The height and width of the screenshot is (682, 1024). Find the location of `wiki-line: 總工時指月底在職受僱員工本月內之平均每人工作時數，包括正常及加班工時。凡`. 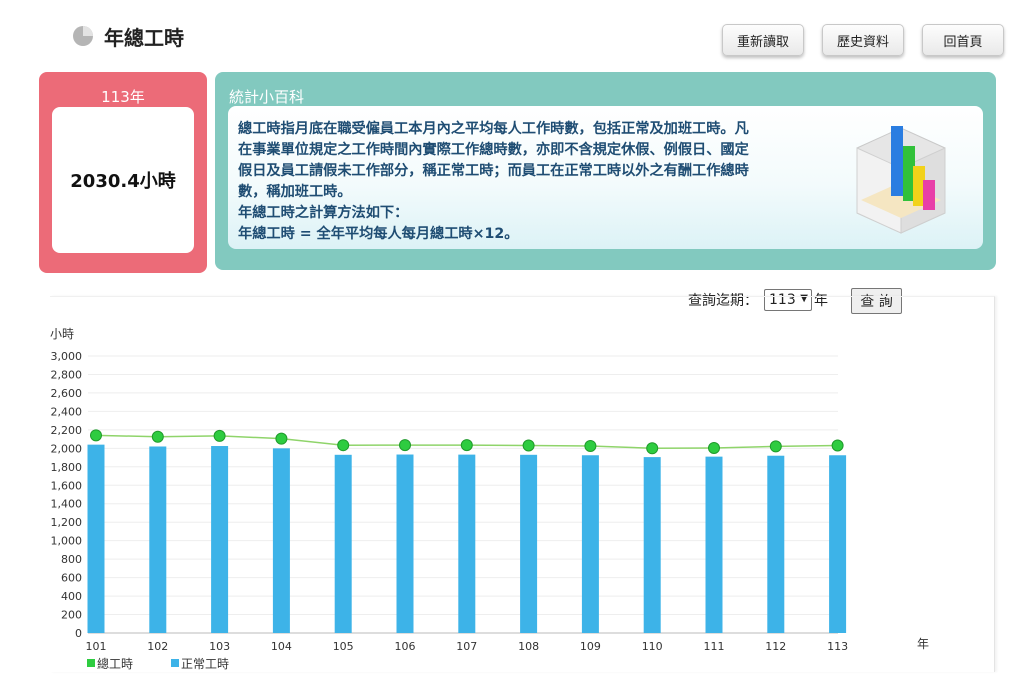

wiki-line: 總工時指月底在職受僱員工本月內之平均每人工作時數，包括正常及加班工時。凡 is located at coordinates (493, 129).